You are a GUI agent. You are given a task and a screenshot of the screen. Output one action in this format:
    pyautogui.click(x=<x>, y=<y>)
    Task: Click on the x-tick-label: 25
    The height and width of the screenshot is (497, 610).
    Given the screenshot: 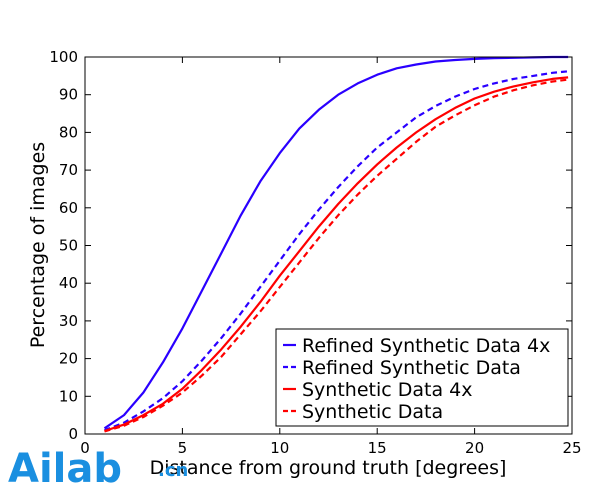 What is the action you would take?
    pyautogui.click(x=571, y=448)
    